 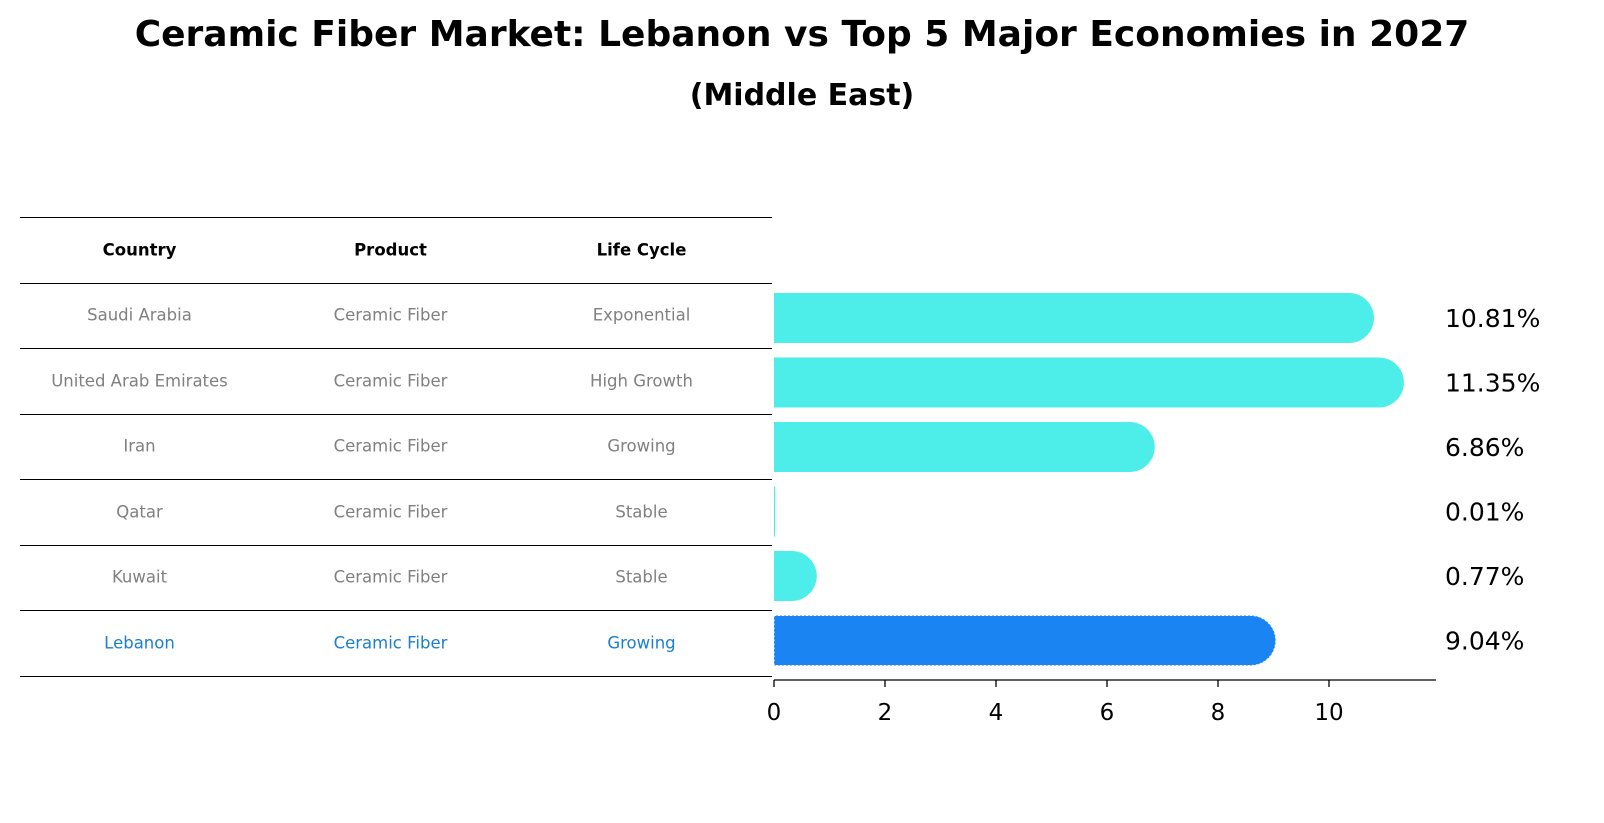 I want to click on x-tick-label: 10, so click(x=1328, y=713).